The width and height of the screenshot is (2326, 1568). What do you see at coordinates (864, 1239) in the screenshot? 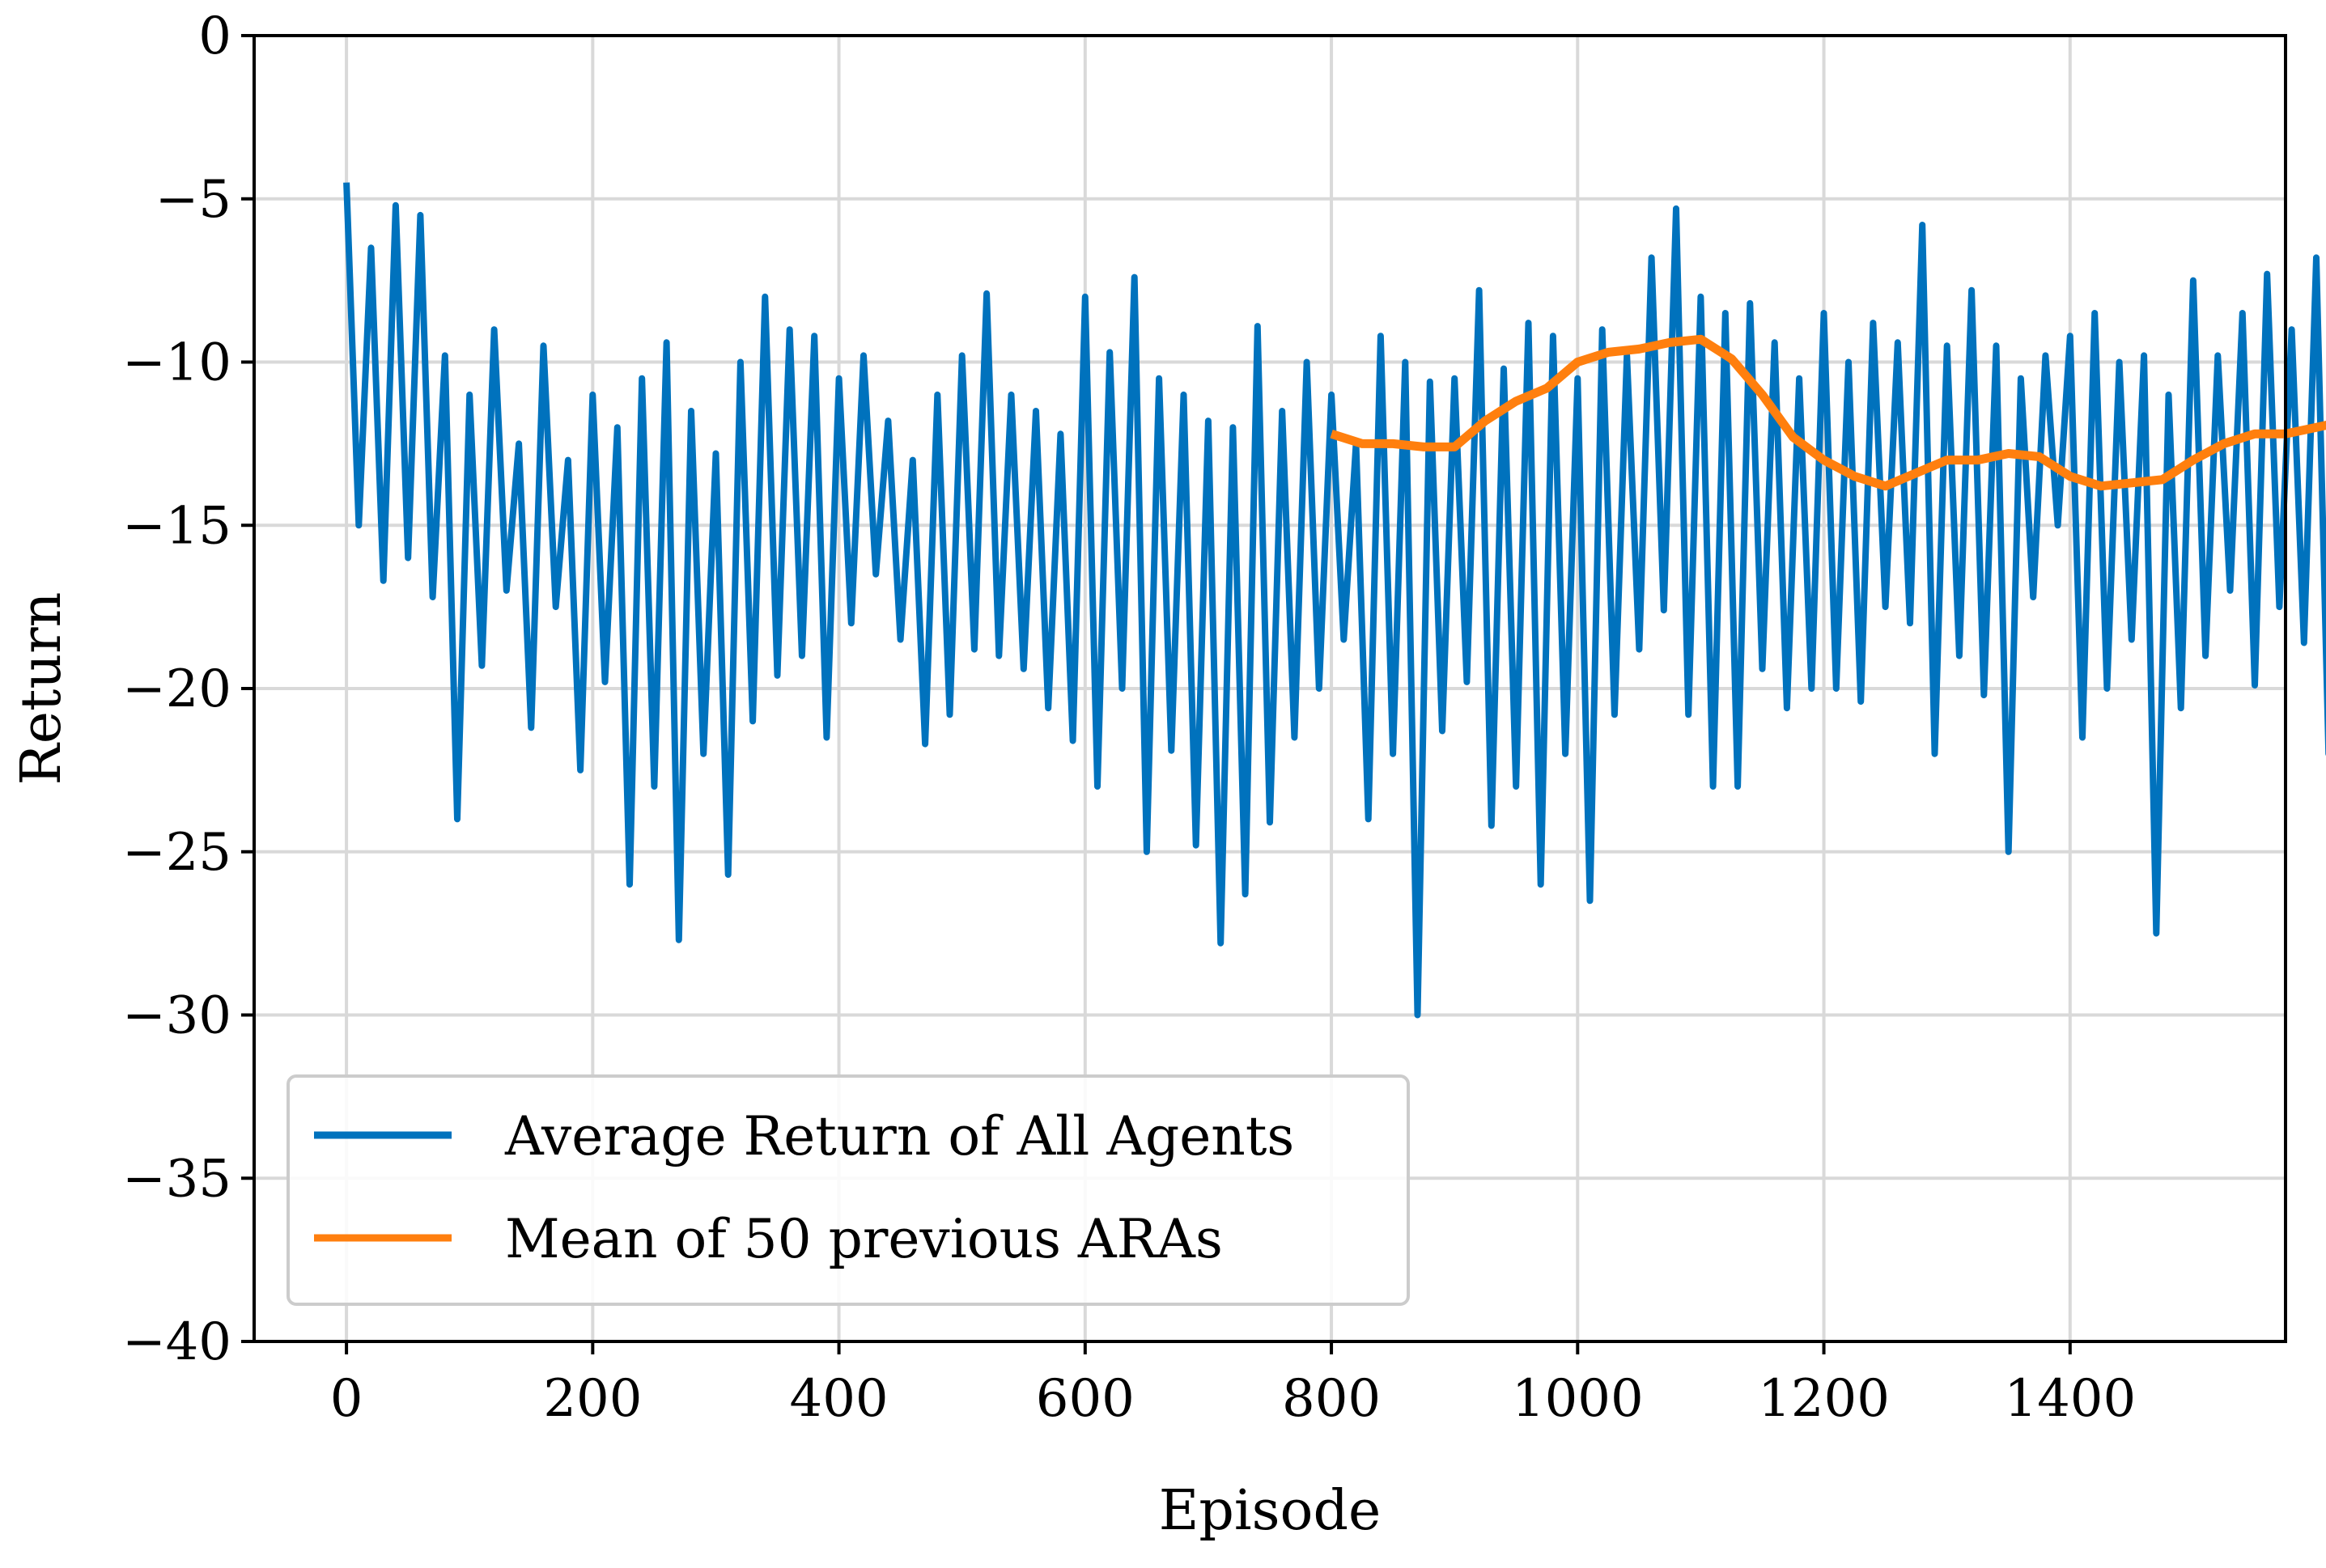
I see `legend-label-mean-50: Mean of 50 previous ARAs` at bounding box center [864, 1239].